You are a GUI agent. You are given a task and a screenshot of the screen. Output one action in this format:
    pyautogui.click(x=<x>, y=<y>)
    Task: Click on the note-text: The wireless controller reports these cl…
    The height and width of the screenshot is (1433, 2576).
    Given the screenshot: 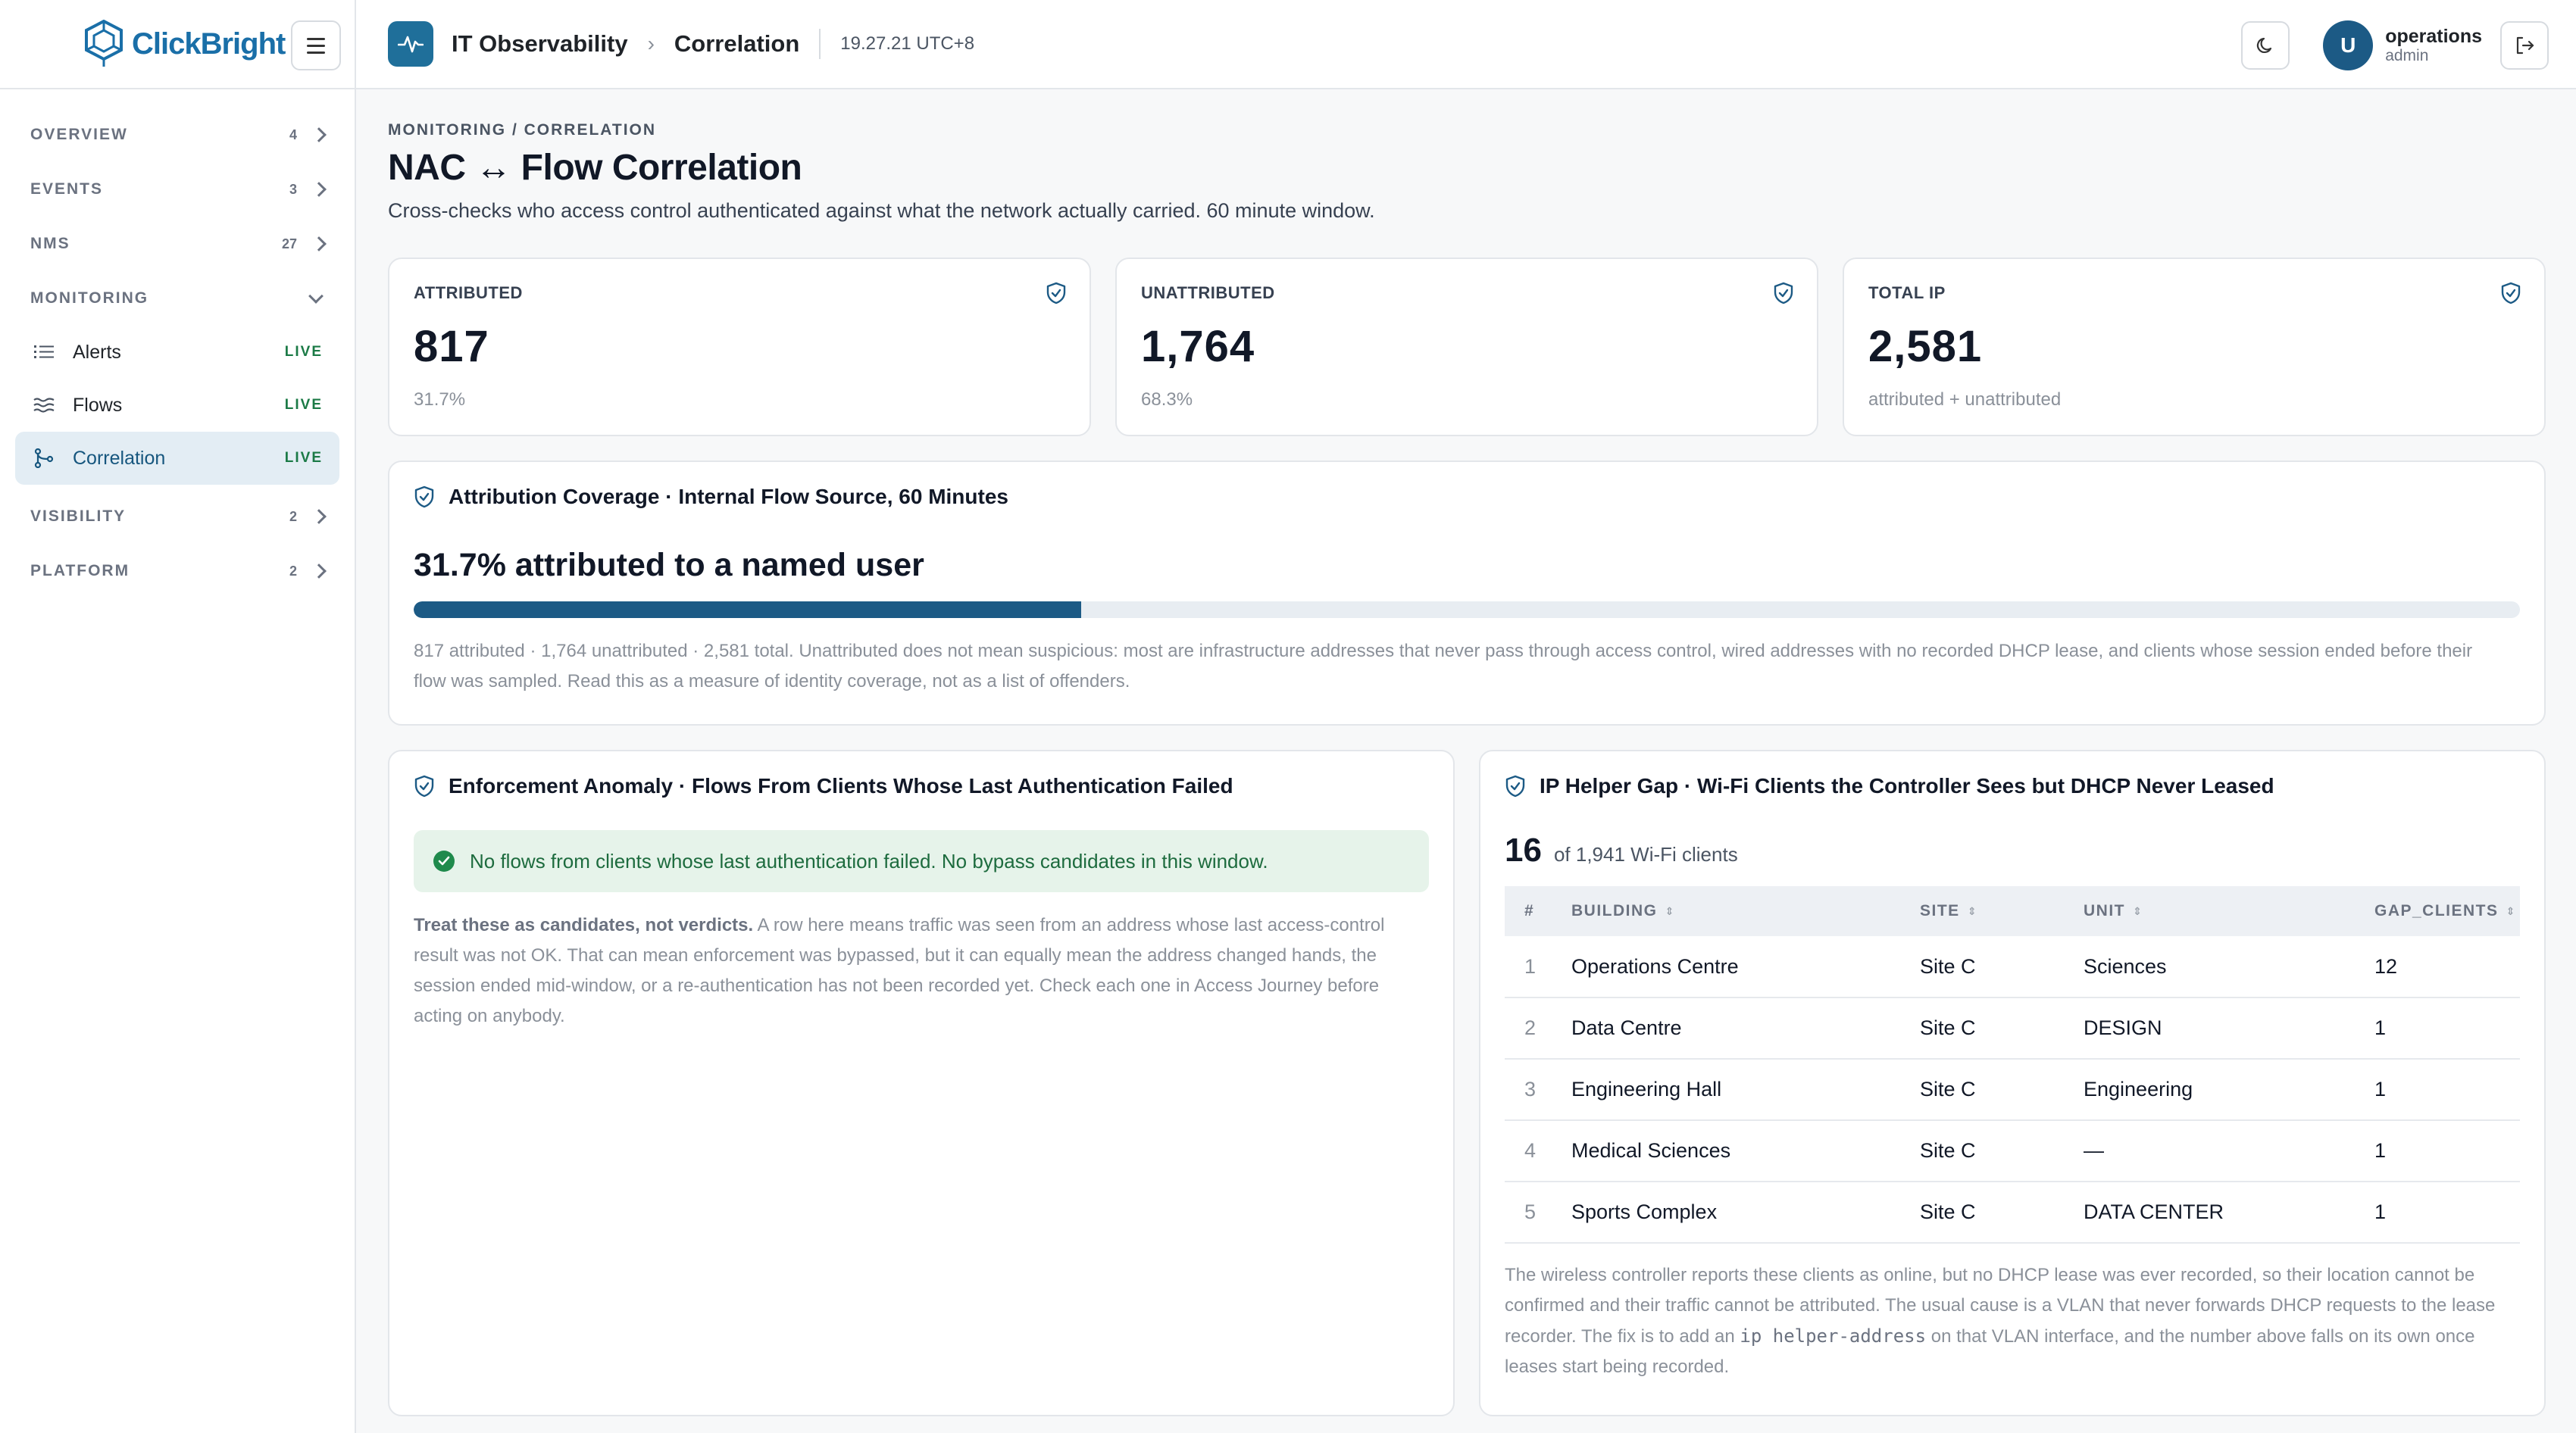 What is the action you would take?
    pyautogui.click(x=2000, y=1306)
    